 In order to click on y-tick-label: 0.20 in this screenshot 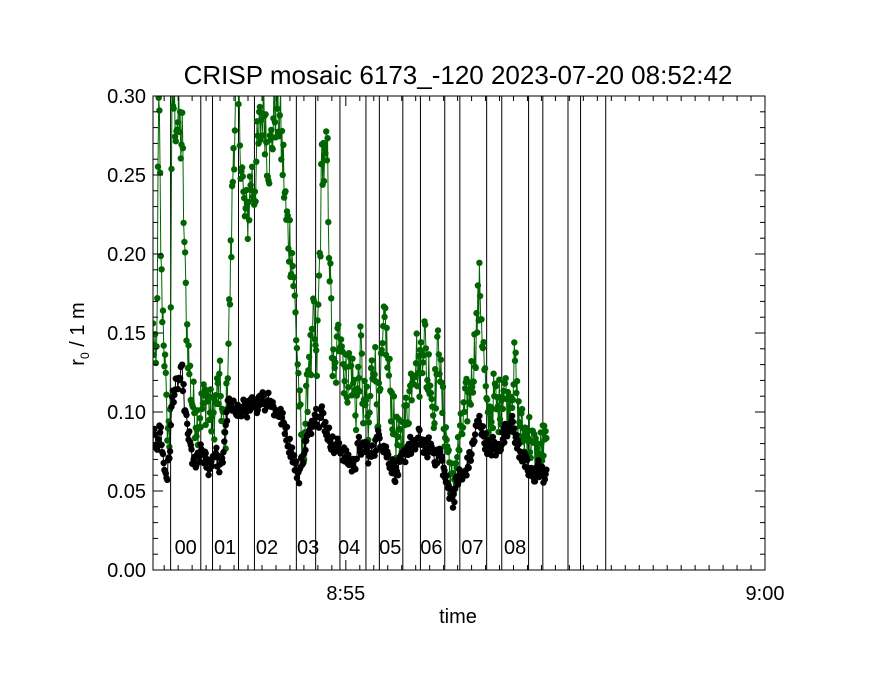, I will do `click(126, 255)`.